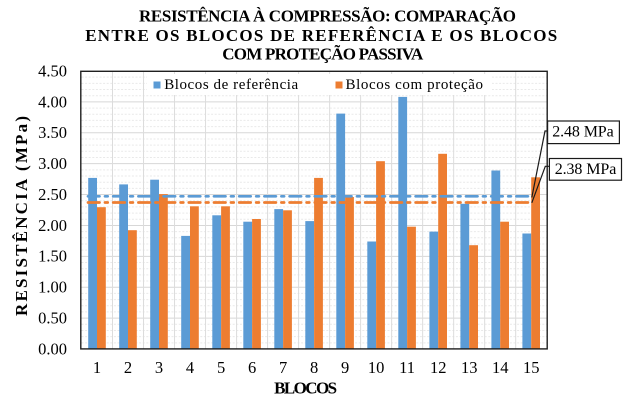  Describe the element at coordinates (582, 132) in the screenshot. I see `svg-text: 2.48 MPa` at that location.